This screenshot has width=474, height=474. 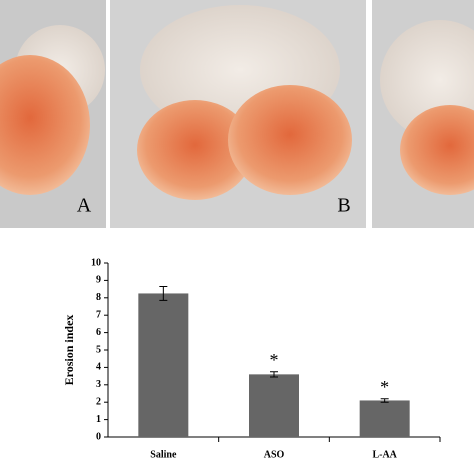 I want to click on y-tick-label: 7, so click(x=98, y=314).